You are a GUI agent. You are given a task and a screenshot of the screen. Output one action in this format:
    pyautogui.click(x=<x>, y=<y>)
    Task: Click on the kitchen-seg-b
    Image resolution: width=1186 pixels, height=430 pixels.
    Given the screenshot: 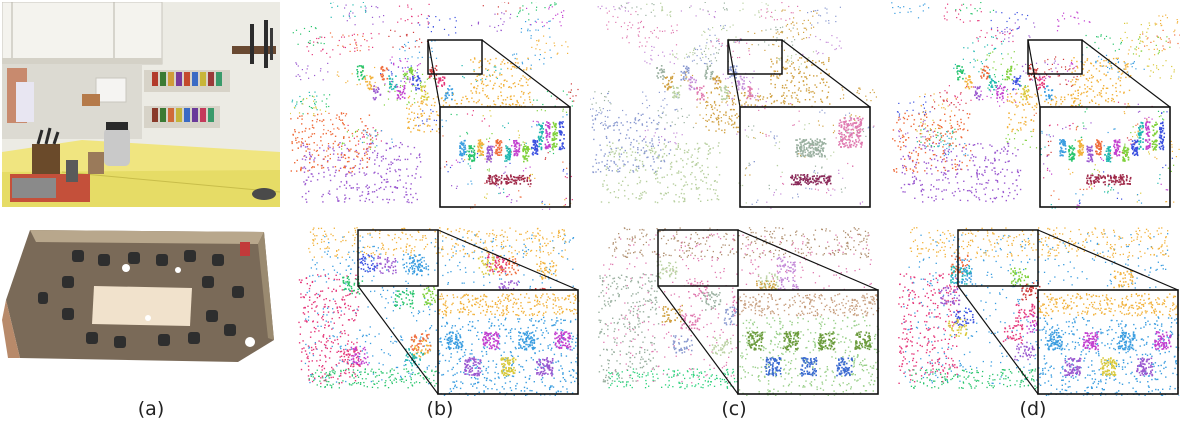 What is the action you would take?
    pyautogui.click(x=435, y=106)
    